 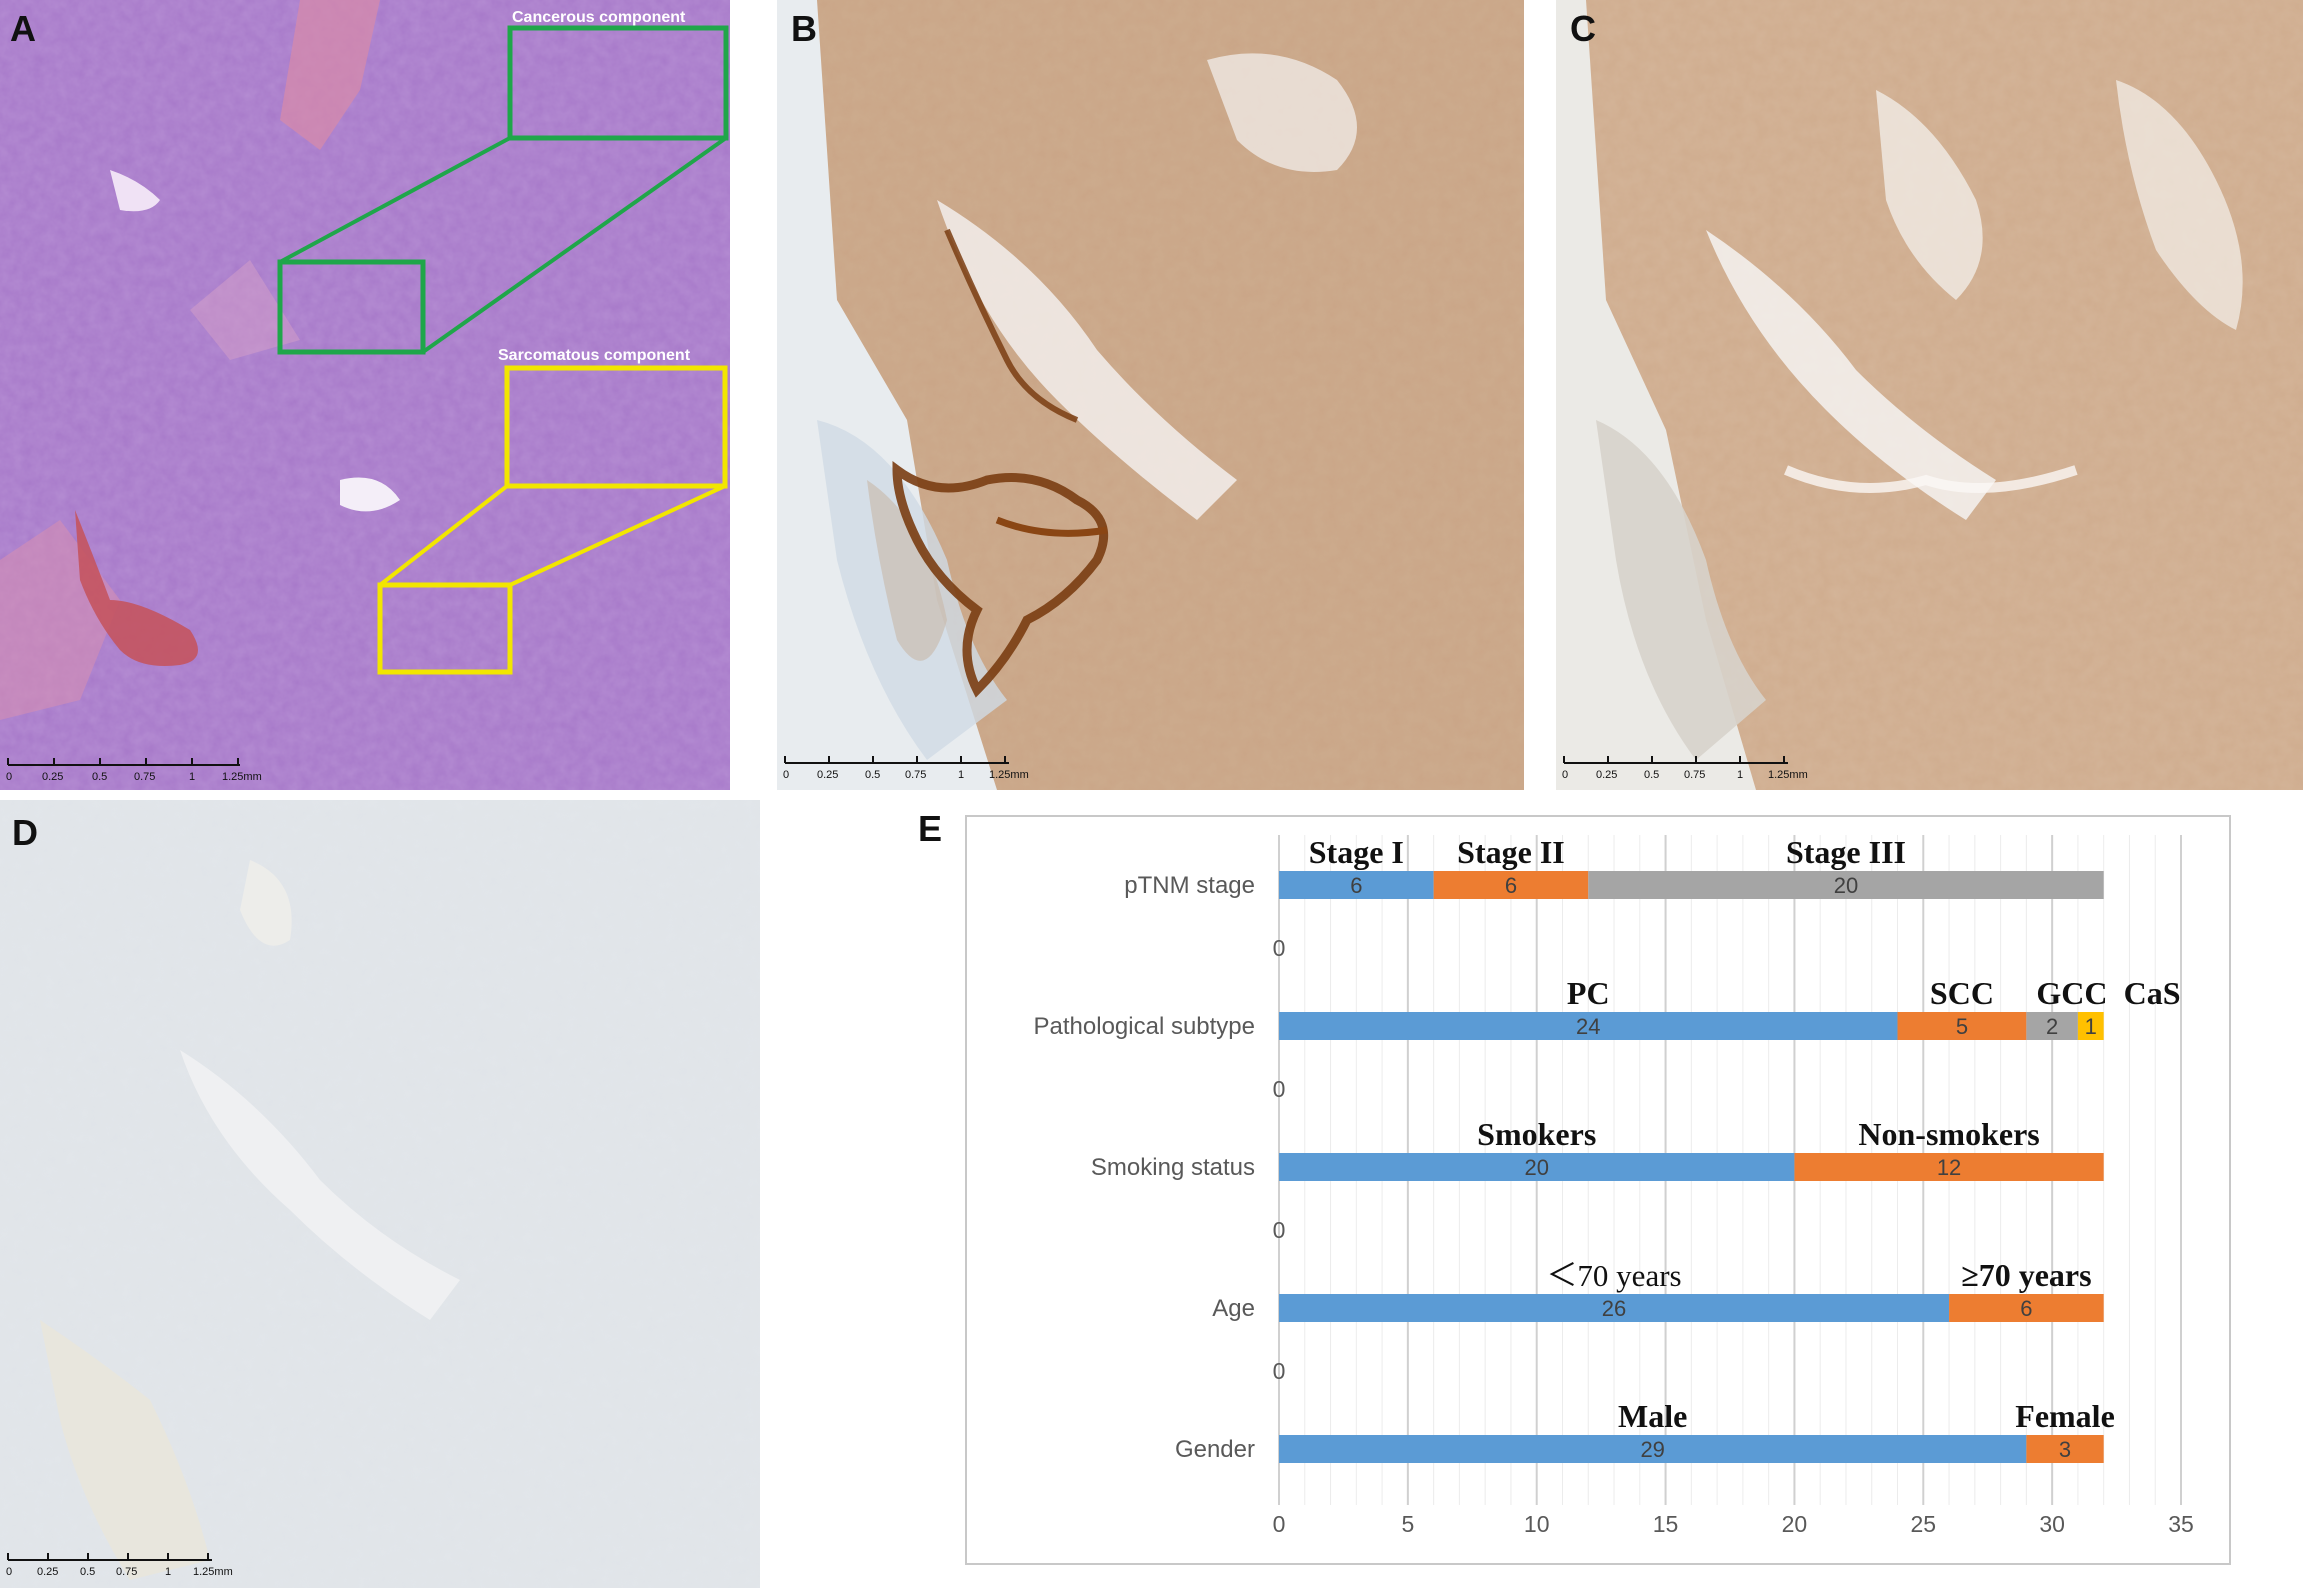 I want to click on bars, so click(x=1691, y=1167).